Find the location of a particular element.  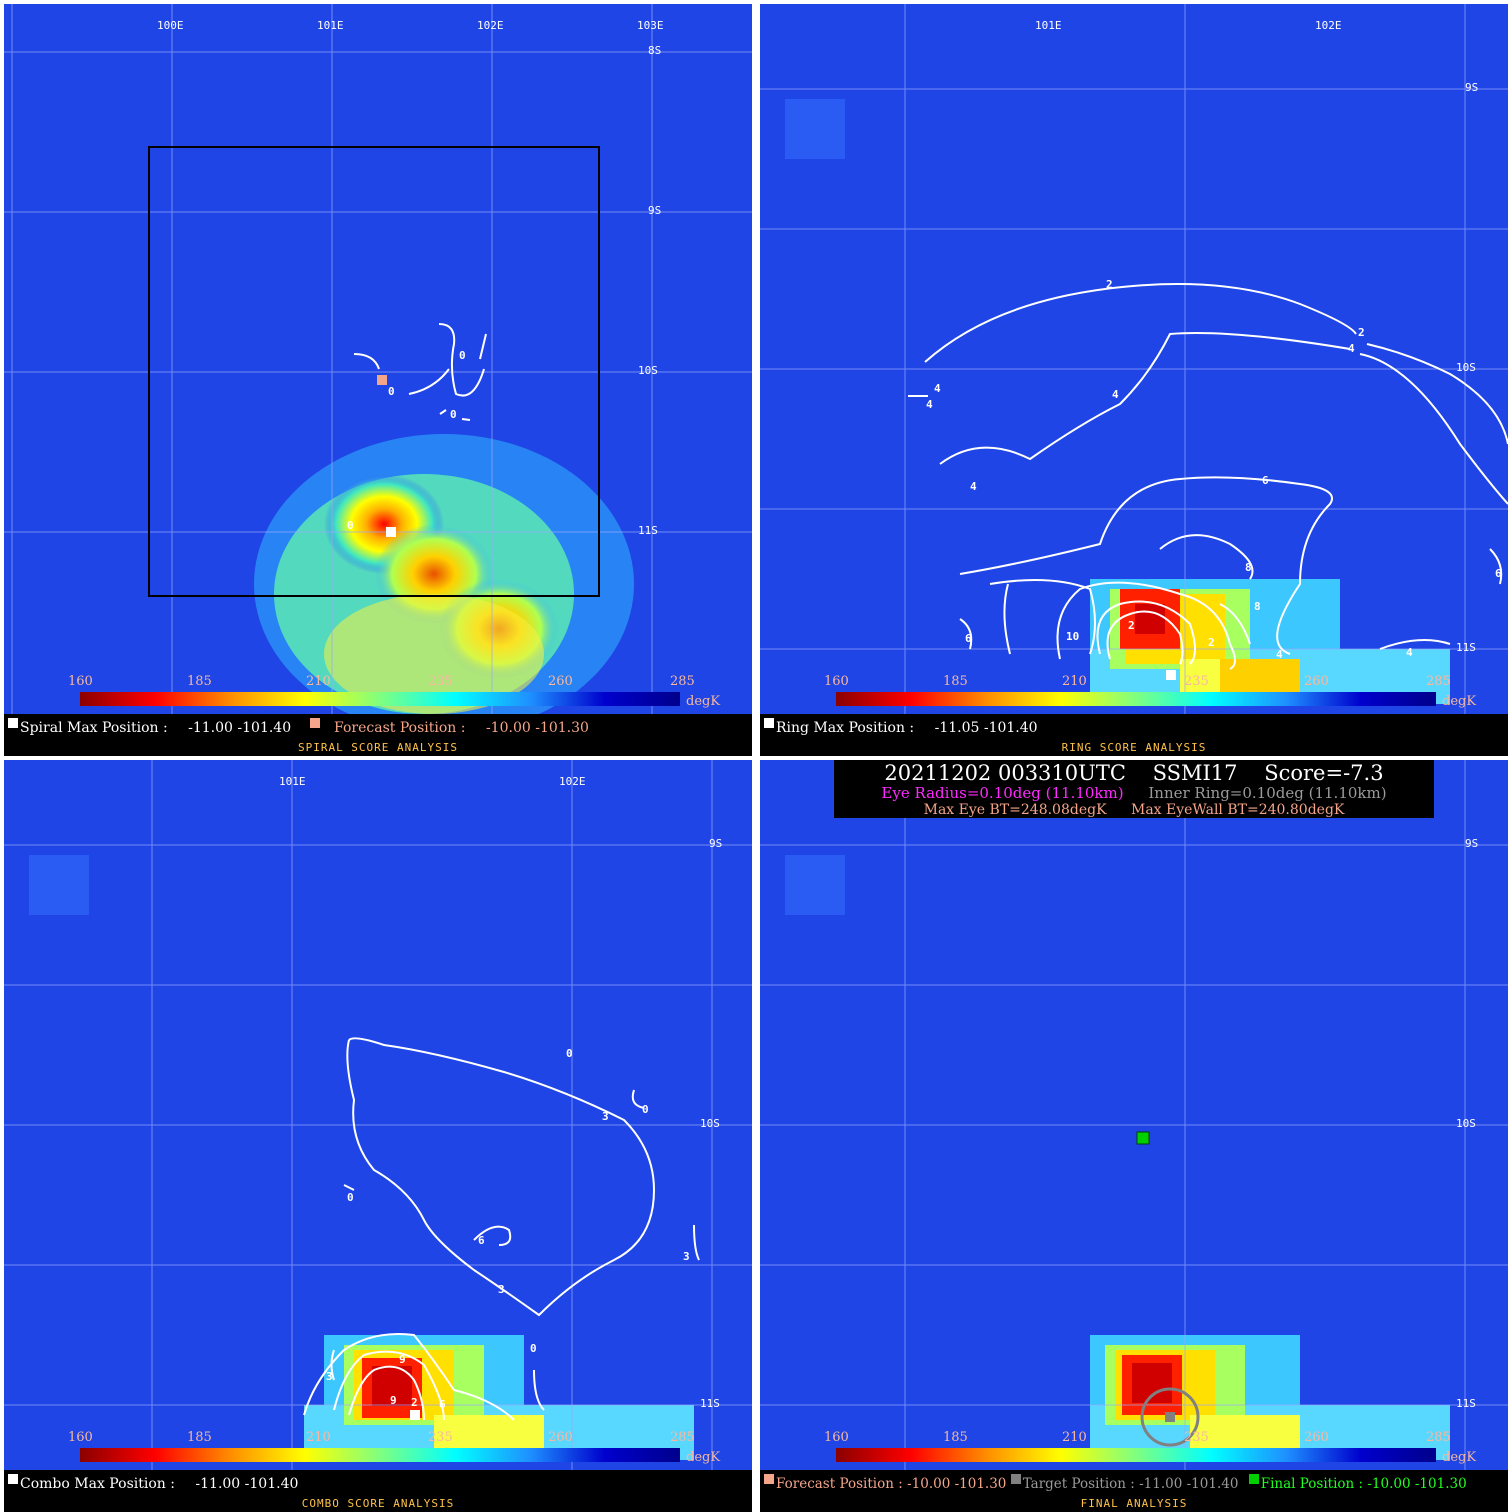

combo-max-marker is located at coordinates (415, 1415).